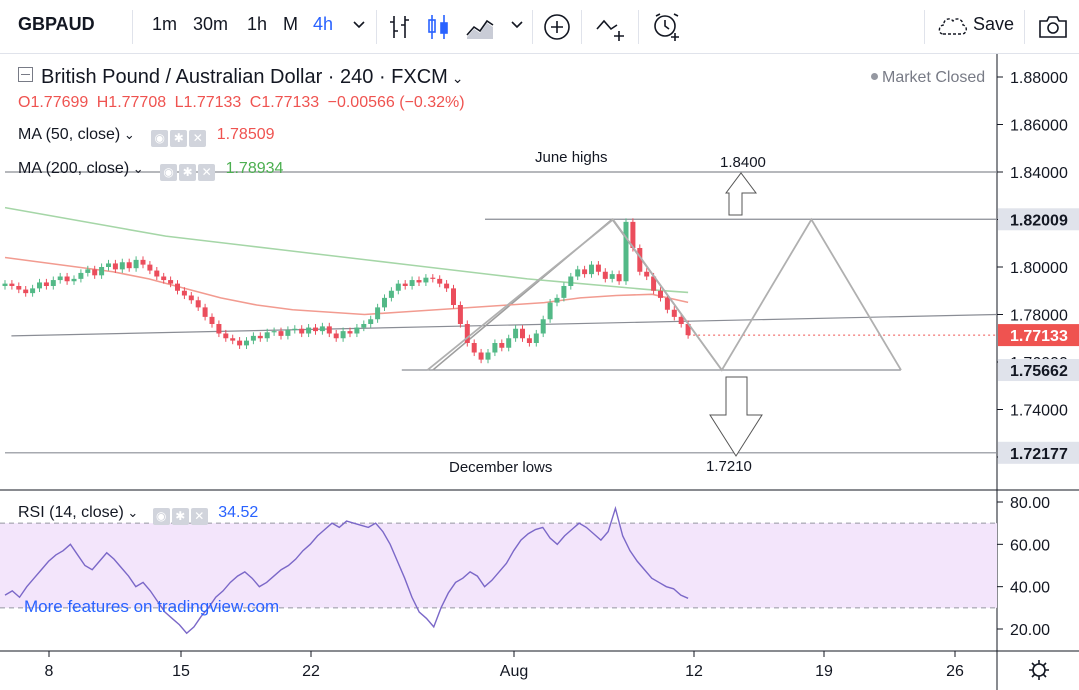 The height and width of the screenshot is (690, 1079). I want to click on save-button: Save, so click(994, 24).